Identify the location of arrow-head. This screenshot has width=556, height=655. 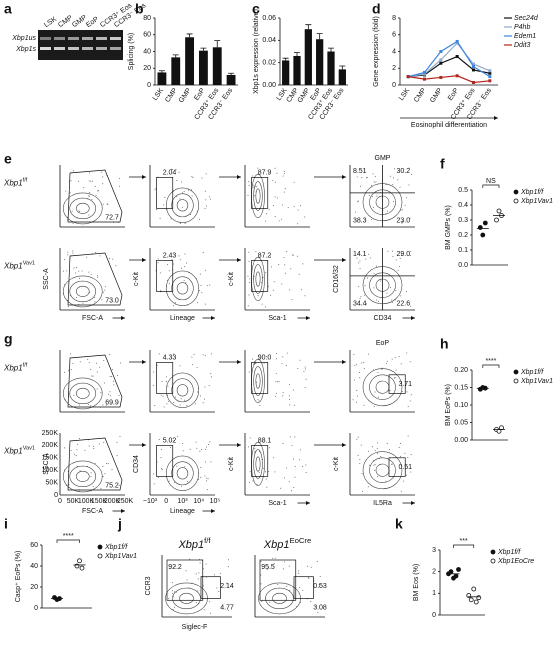
(144, 177).